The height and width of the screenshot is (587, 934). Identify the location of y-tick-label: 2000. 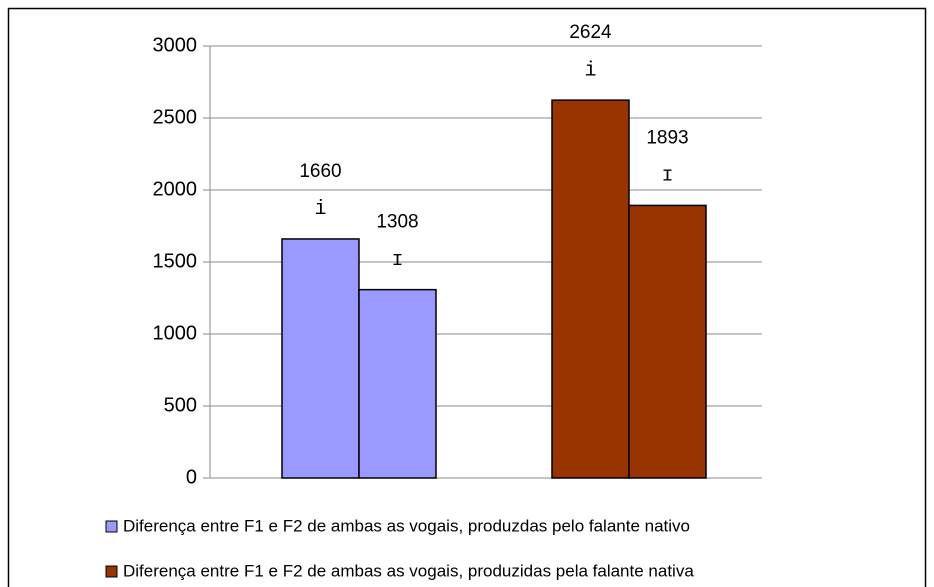
(175, 189).